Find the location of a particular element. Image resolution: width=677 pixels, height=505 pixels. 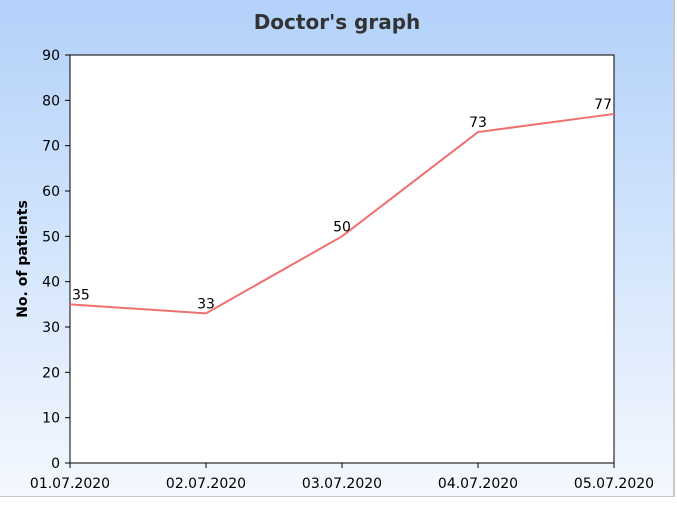

chart-title: Doctor's graph is located at coordinates (337, 22).